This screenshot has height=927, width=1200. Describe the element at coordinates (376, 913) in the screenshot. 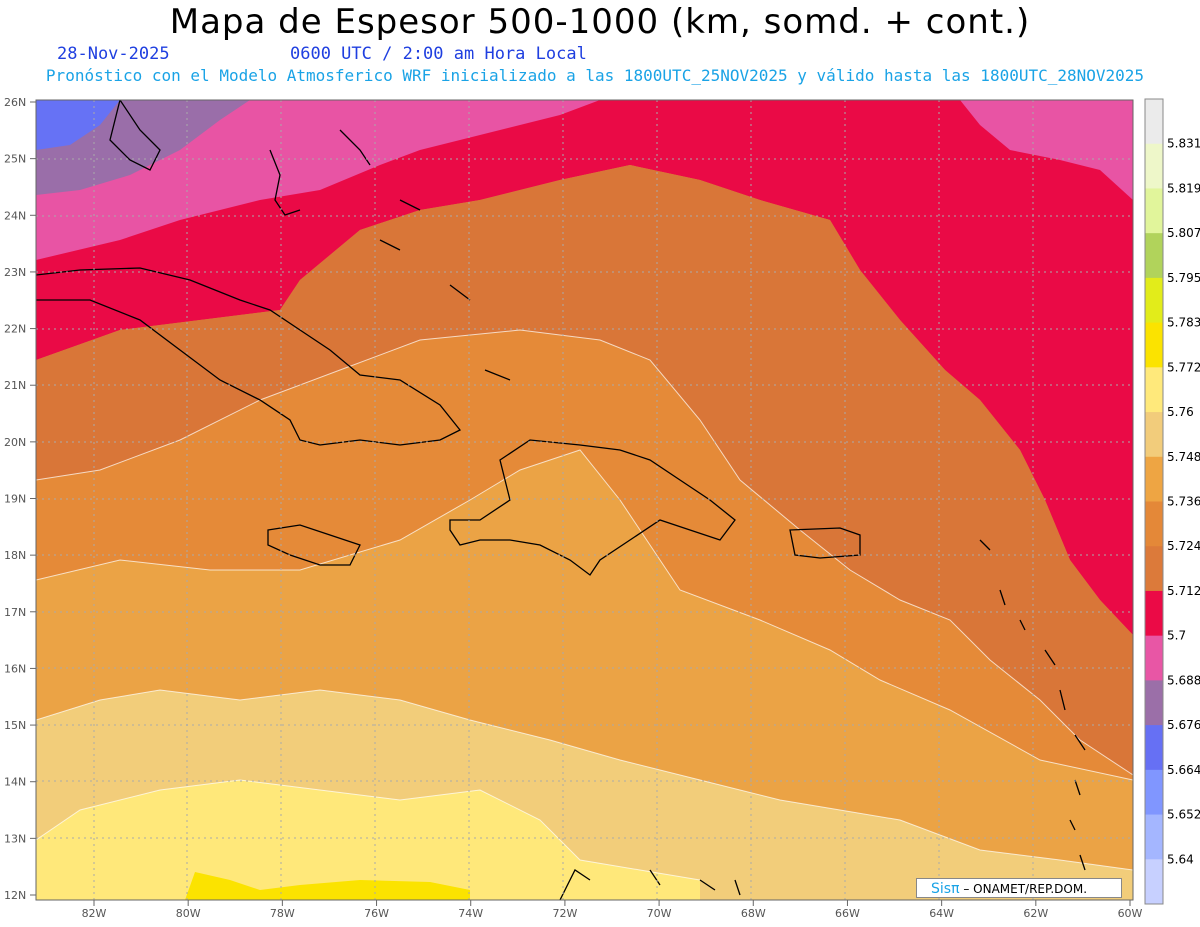

I see `lon-label-76w: 76W` at that location.